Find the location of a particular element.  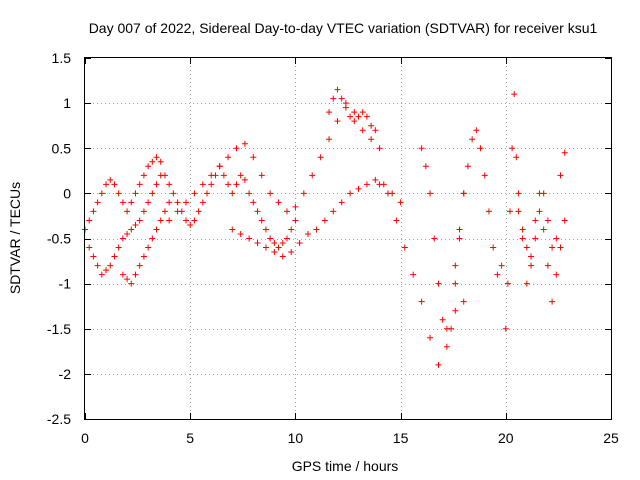

y-tick-label: -2.5 is located at coordinates (59, 419).